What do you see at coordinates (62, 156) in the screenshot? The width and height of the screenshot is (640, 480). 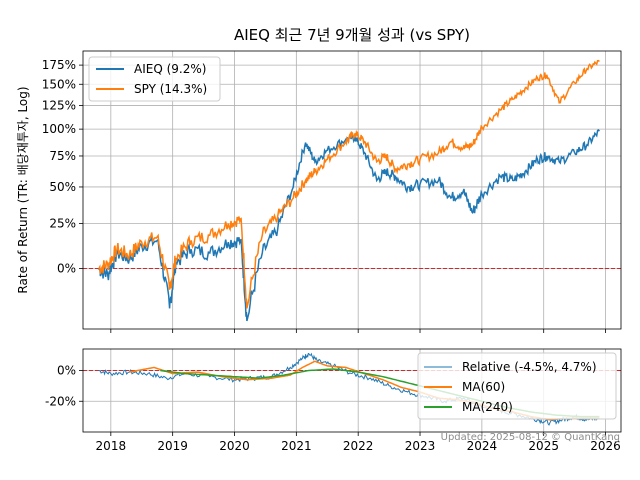 I see `top-y-tick-label: 75%` at bounding box center [62, 156].